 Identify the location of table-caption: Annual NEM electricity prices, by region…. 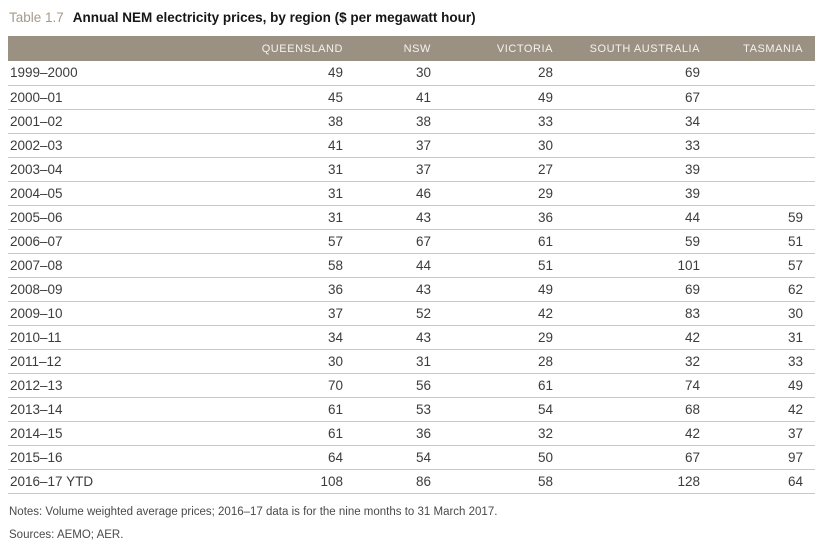
(274, 17).